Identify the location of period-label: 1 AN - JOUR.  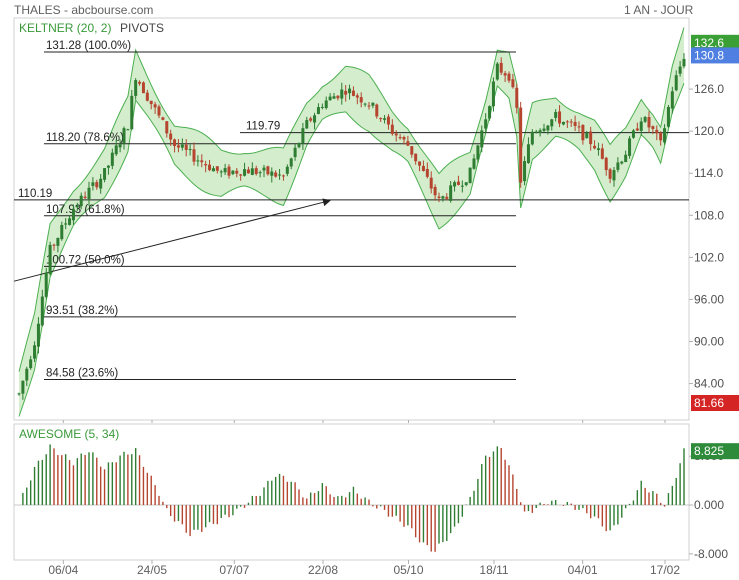
(659, 10).